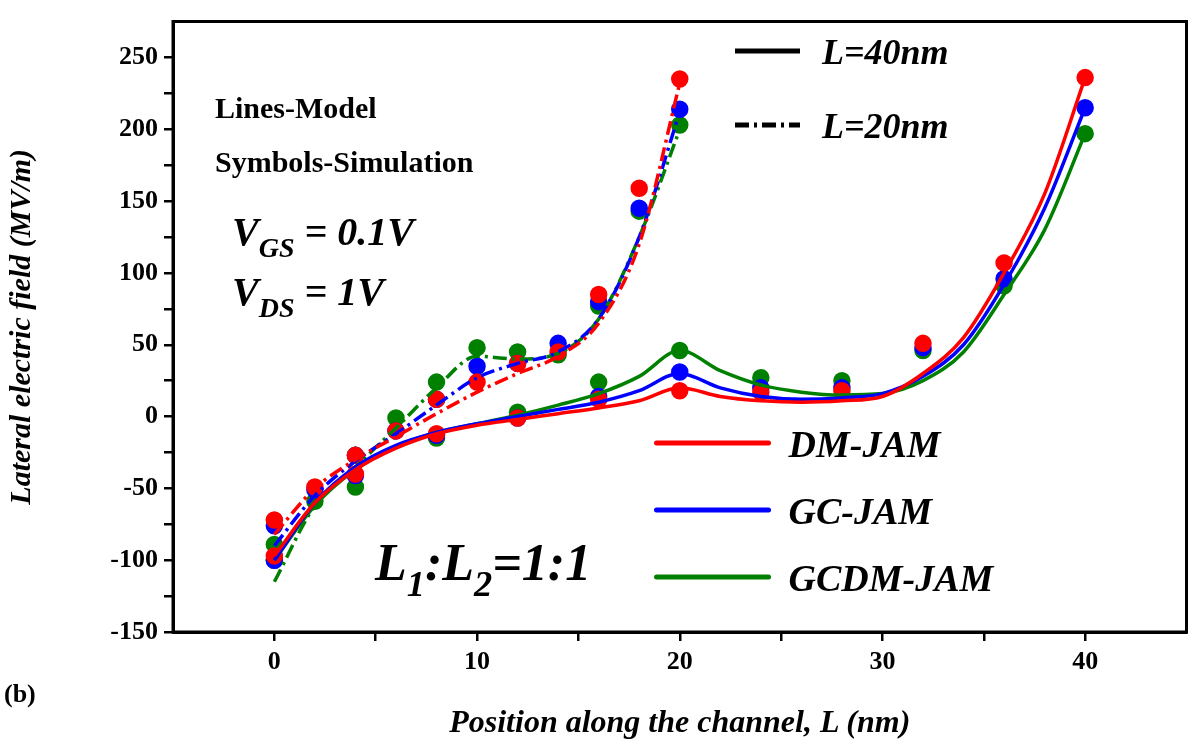  I want to click on legend-label: GC-JAM, so click(861, 511).